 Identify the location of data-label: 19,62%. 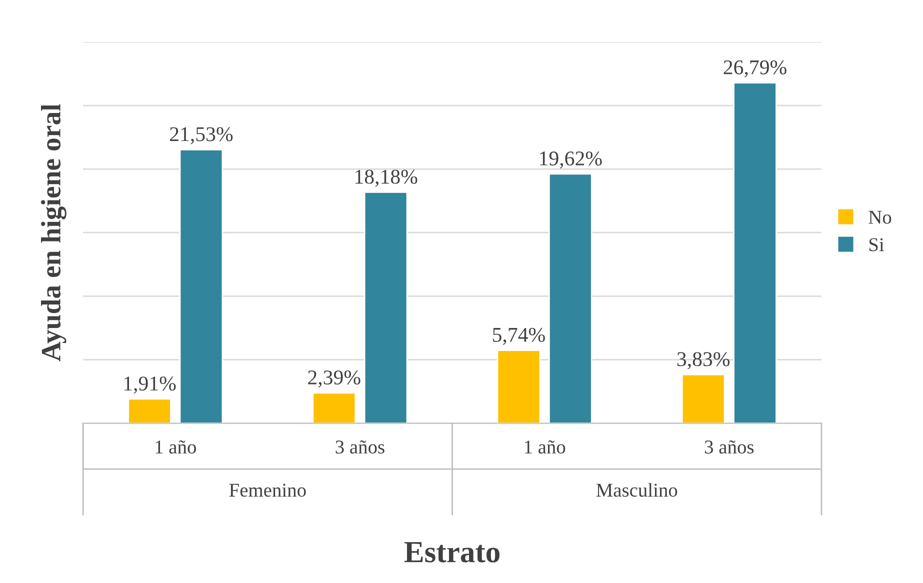
(571, 159).